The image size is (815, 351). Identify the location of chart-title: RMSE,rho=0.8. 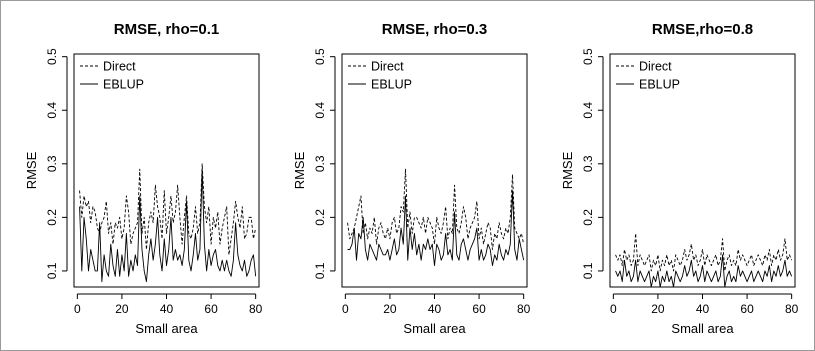
(702, 29).